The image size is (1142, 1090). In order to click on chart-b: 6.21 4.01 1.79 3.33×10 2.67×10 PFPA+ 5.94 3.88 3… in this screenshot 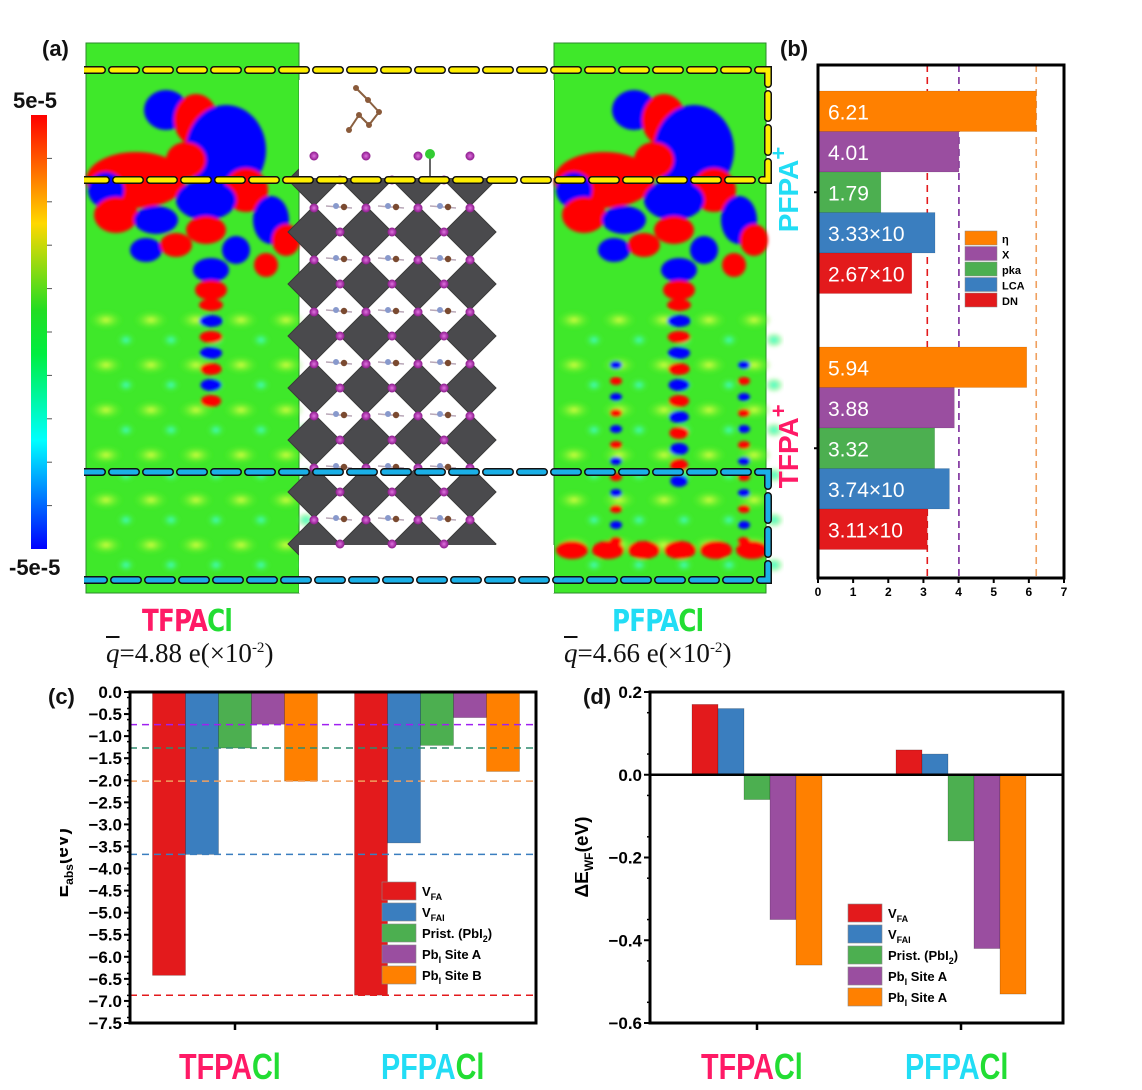, I will do `click(917, 331)`.